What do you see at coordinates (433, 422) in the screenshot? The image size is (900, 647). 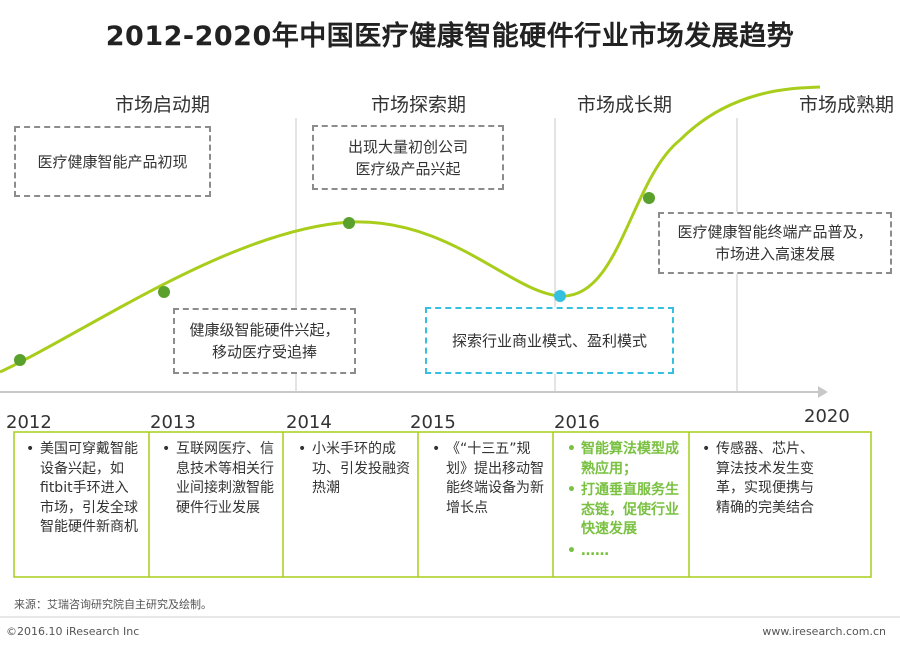 I see `year-label-2015: 2015` at bounding box center [433, 422].